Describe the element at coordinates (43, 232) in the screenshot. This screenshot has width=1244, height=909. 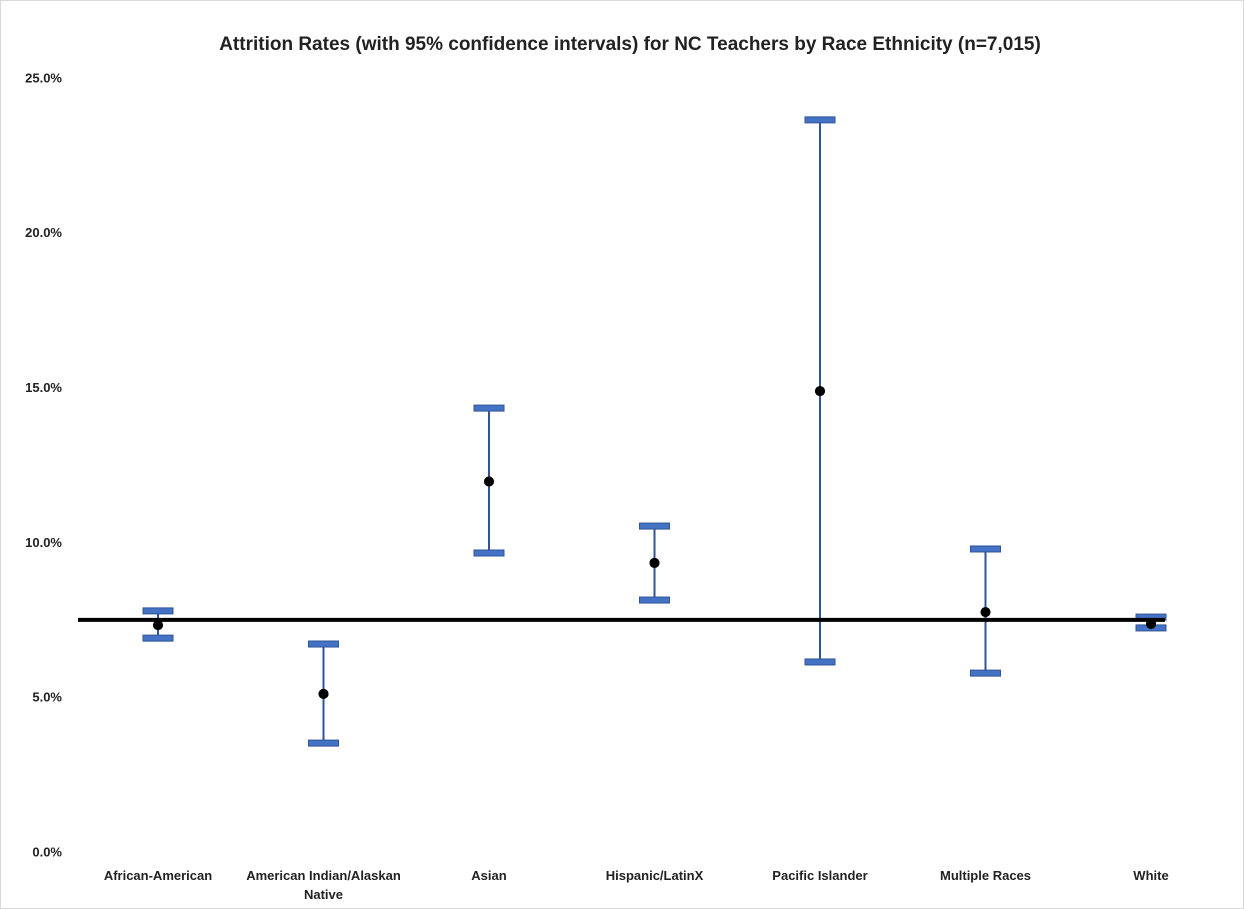
I see `y-tick-label: 20.0%` at that location.